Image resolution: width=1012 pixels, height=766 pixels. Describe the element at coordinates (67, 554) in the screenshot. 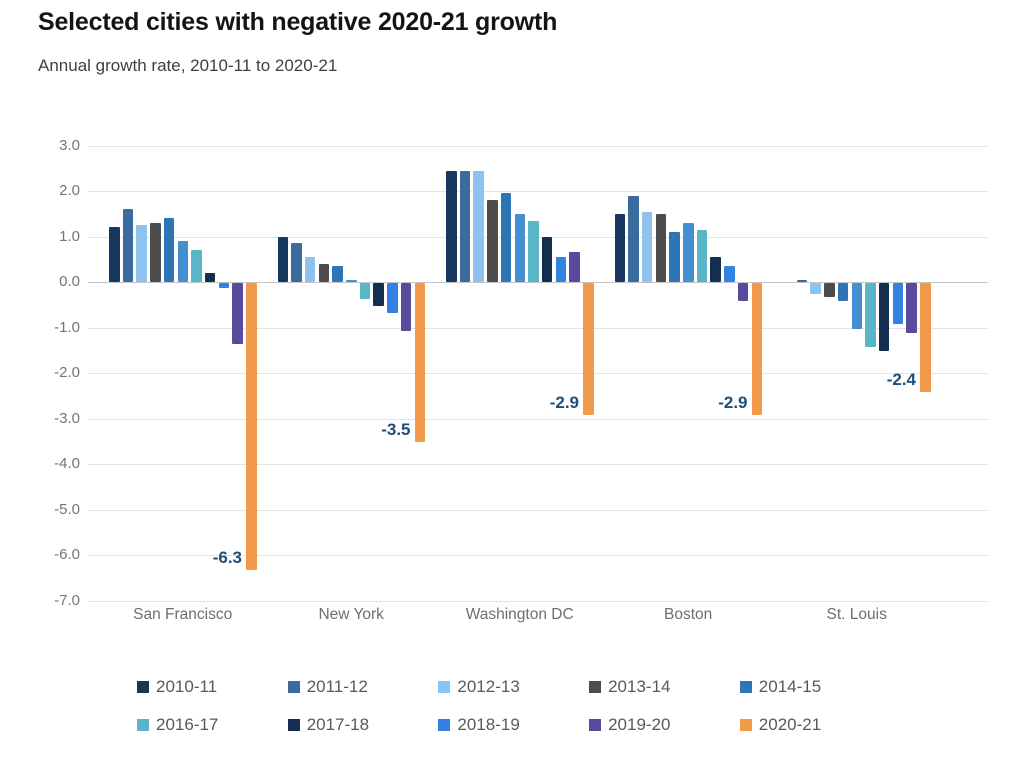

I see `y-axis-tick-label: -6.0` at that location.